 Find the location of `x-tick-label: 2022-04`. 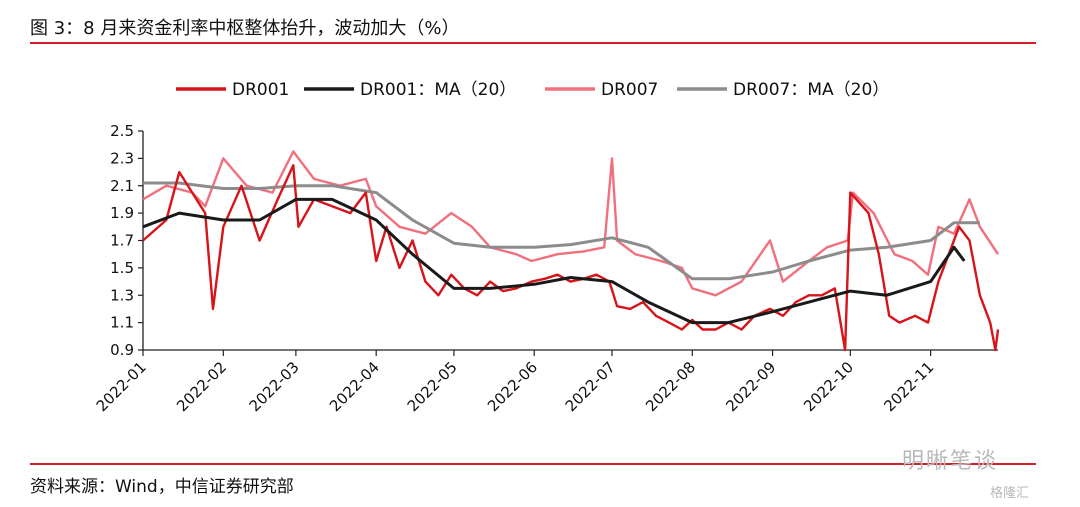

x-tick-label: 2022-04 is located at coordinates (354, 386).